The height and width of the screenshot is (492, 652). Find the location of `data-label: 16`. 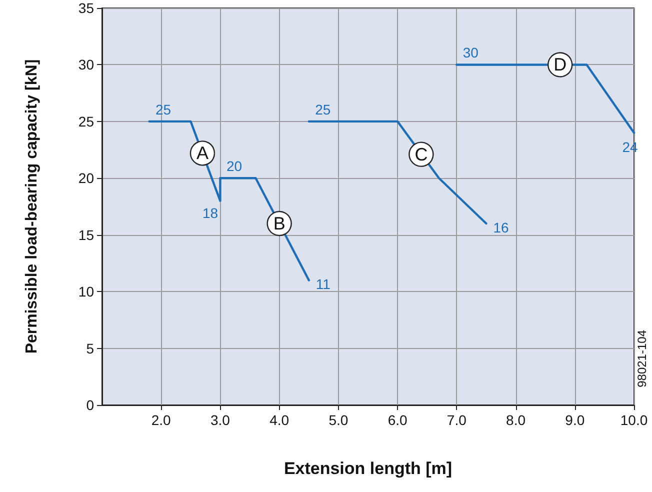

data-label: 16 is located at coordinates (501, 228).